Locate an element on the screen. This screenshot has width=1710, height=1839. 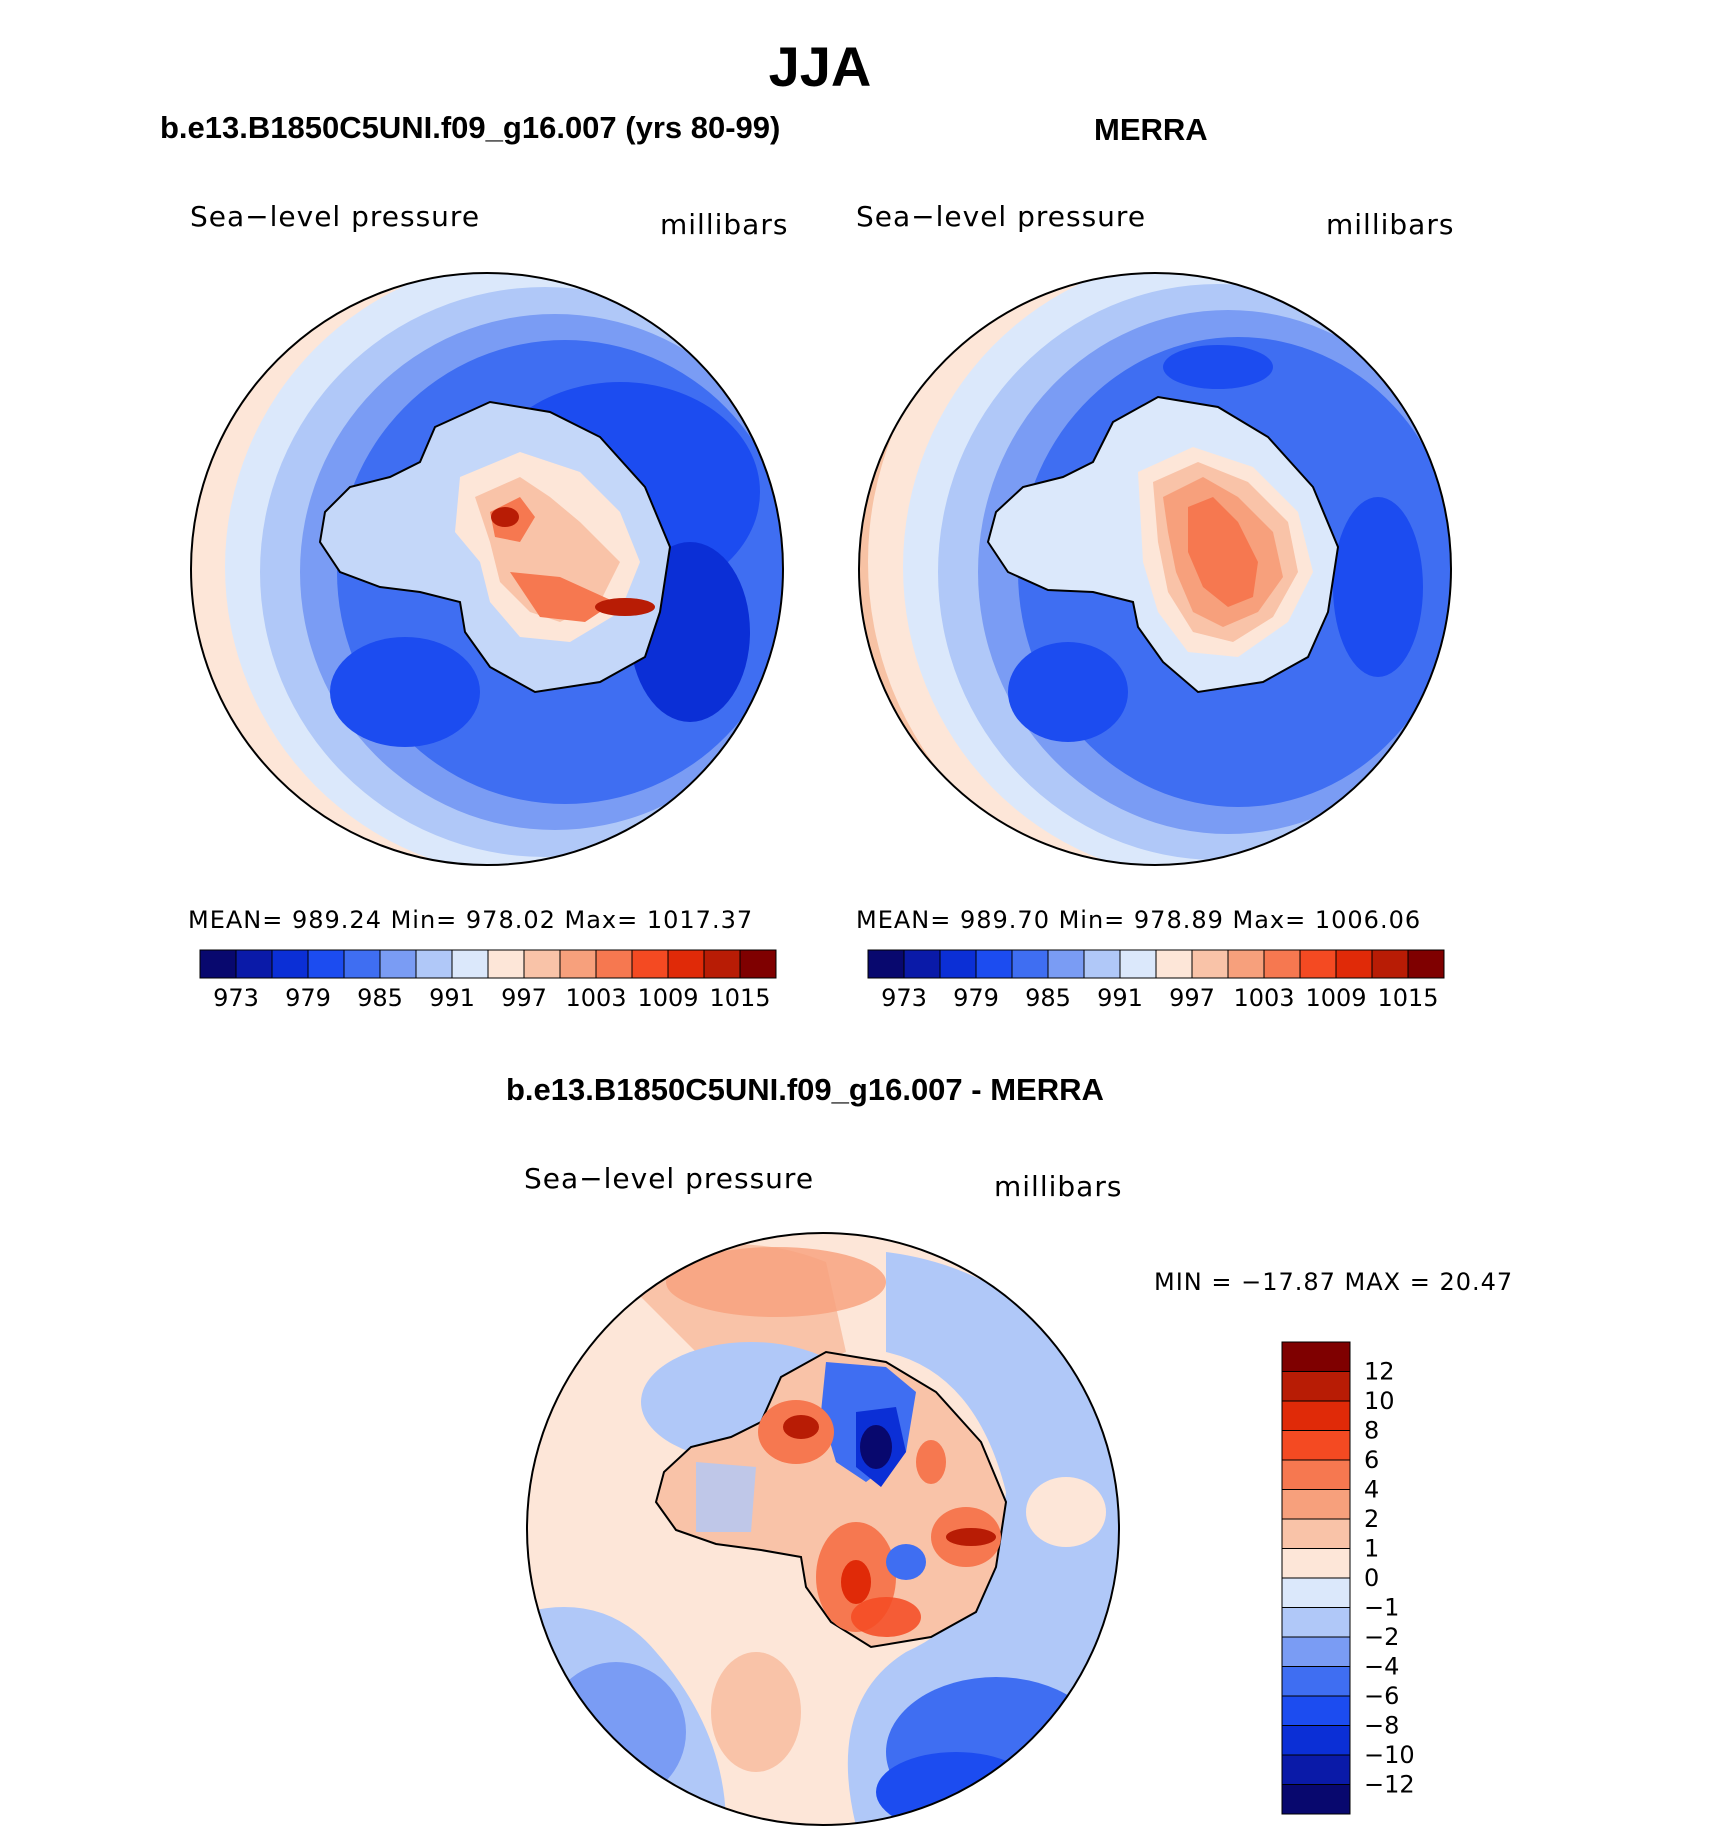
panel-2-stats: MEAN= 989.70 Min= 978.89 Max= 1006.06 is located at coordinates (1139, 920).